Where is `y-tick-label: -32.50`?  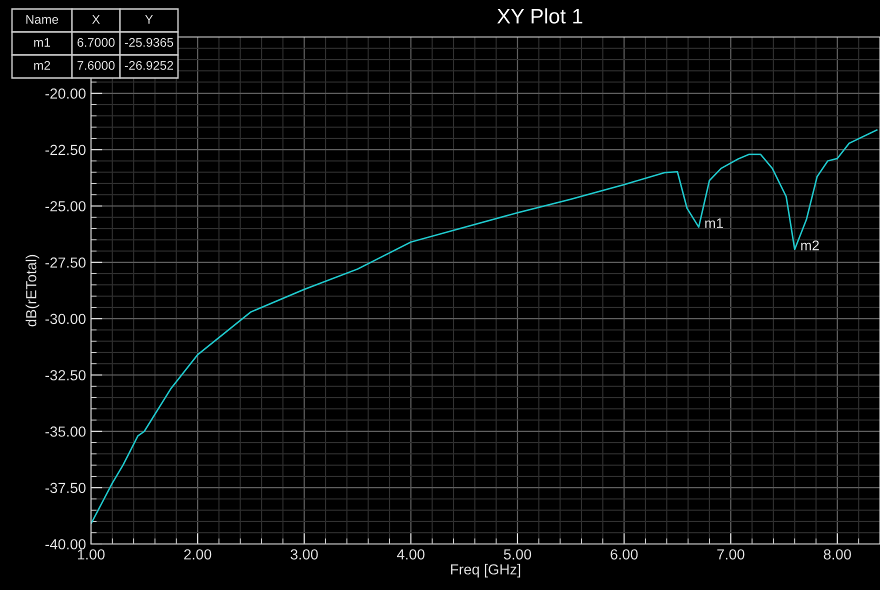 y-tick-label: -32.50 is located at coordinates (65, 375).